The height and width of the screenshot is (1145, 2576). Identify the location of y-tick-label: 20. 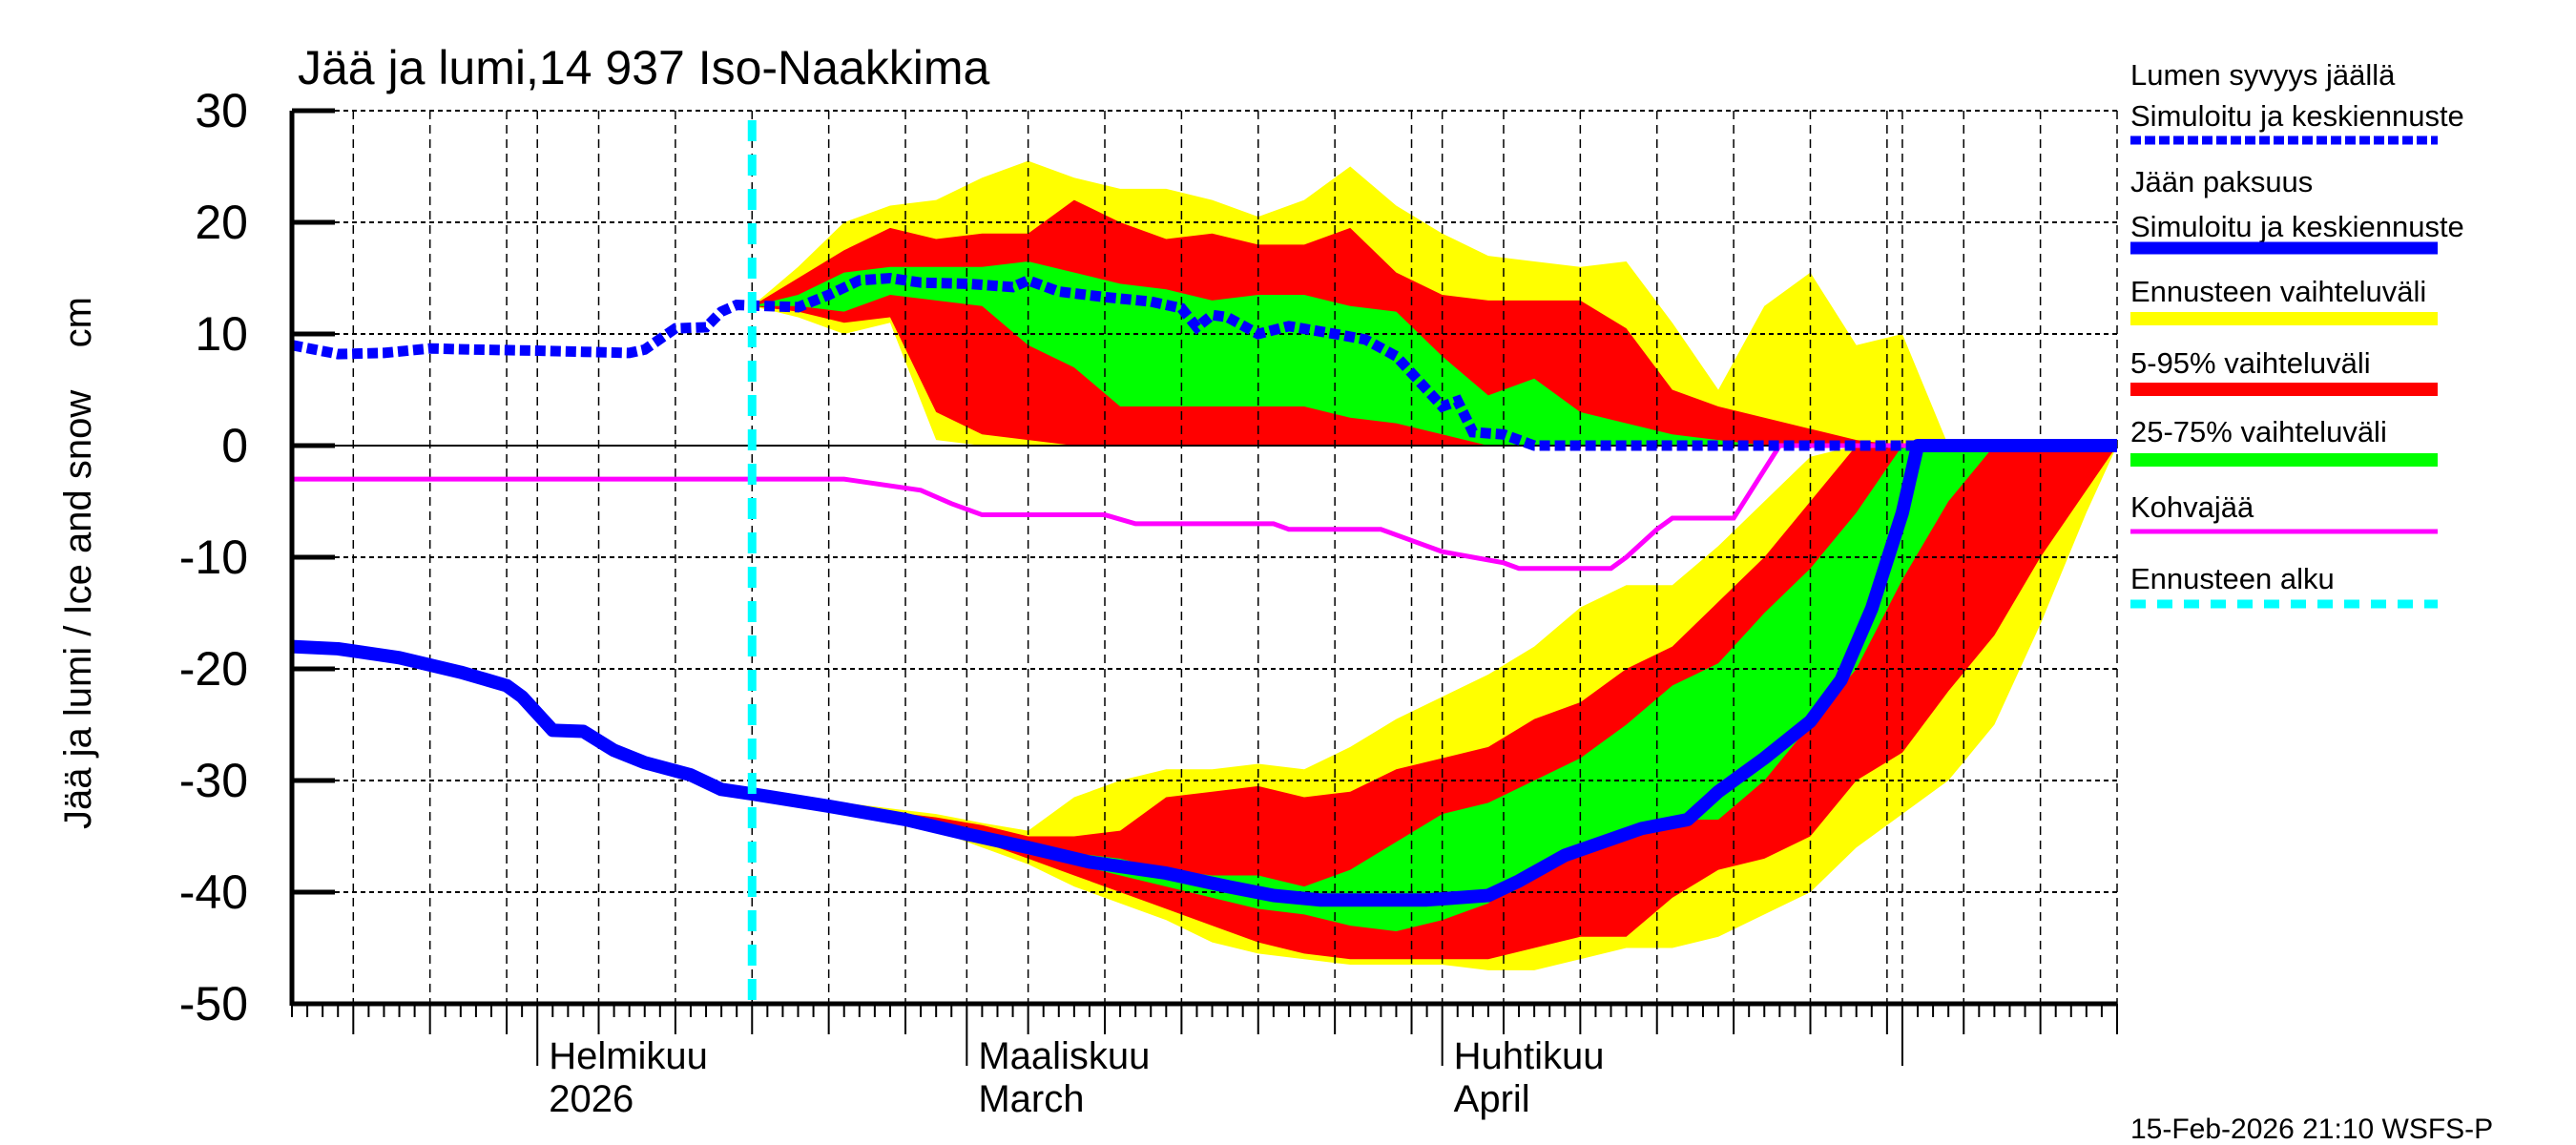
(221, 222).